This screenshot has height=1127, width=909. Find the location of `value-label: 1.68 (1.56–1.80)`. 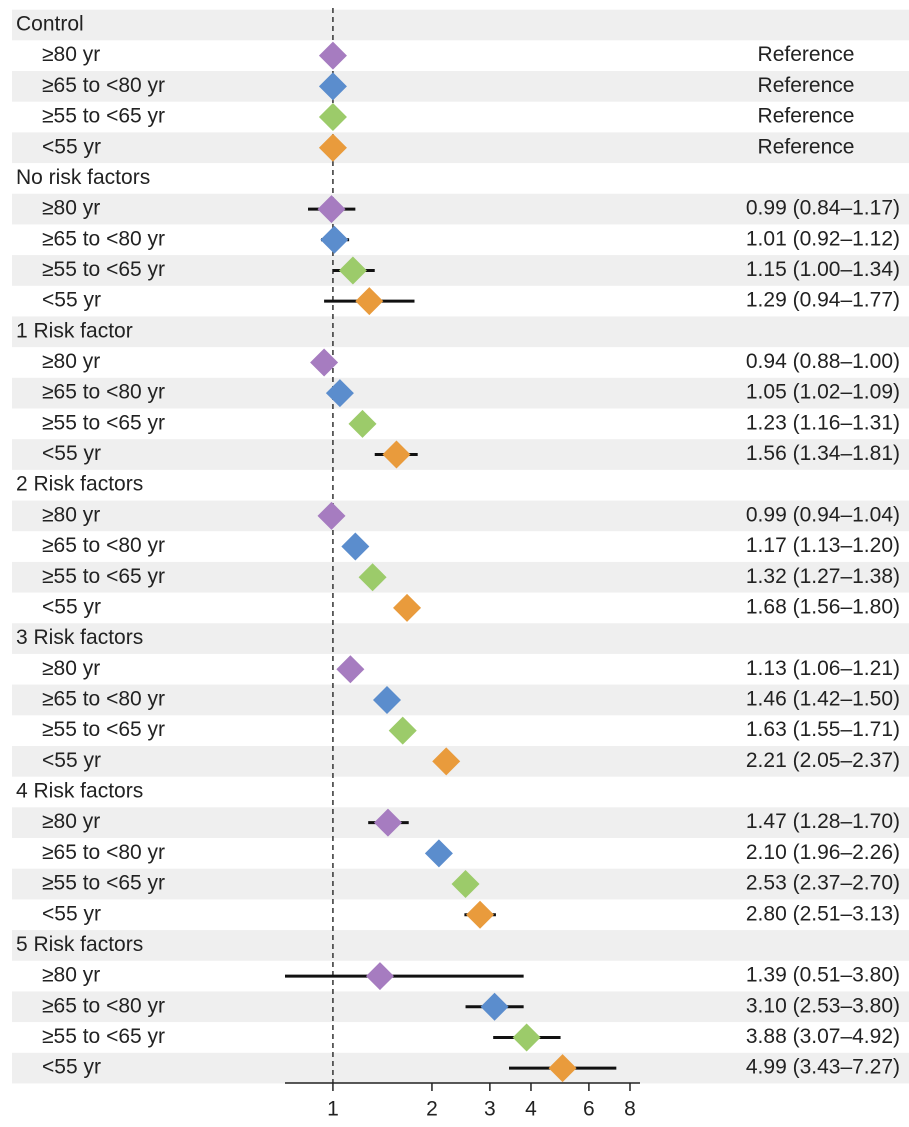

value-label: 1.68 (1.56–1.80) is located at coordinates (823, 606).